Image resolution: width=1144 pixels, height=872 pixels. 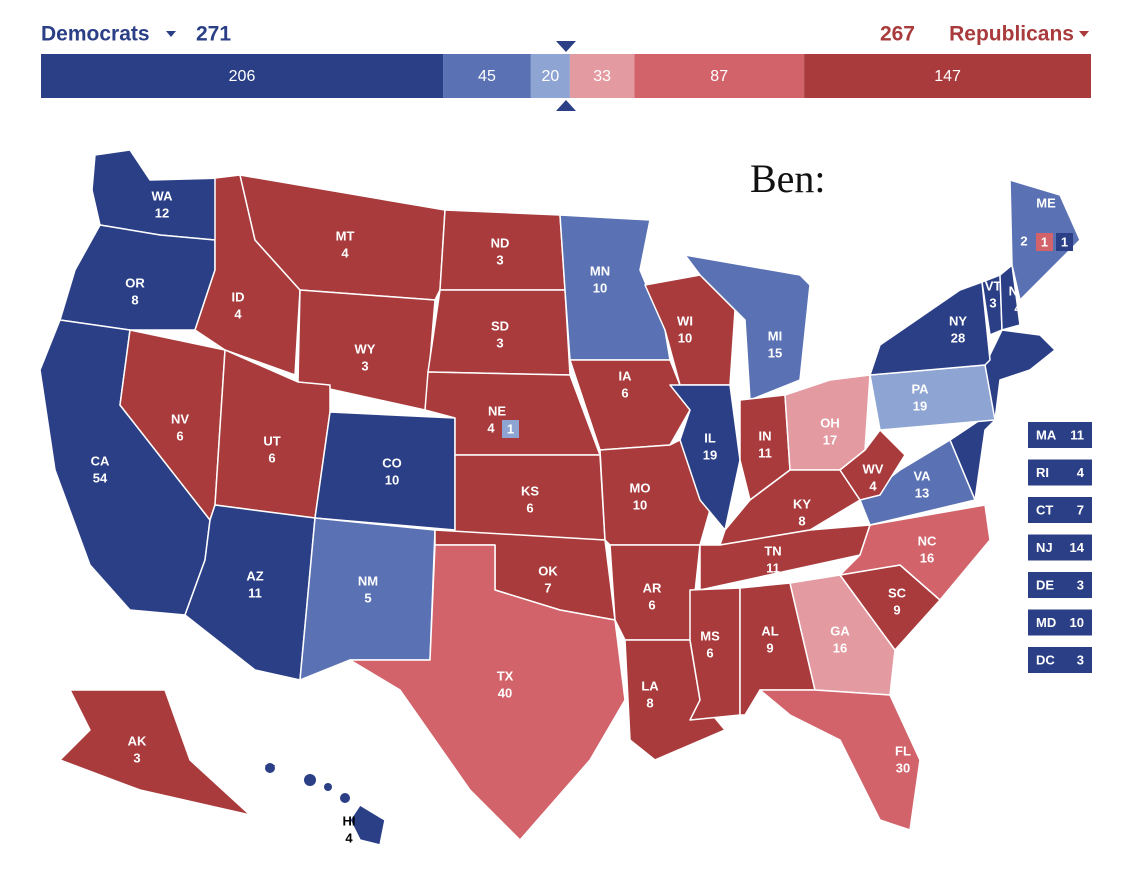 I want to click on state-label: WI, so click(x=685, y=320).